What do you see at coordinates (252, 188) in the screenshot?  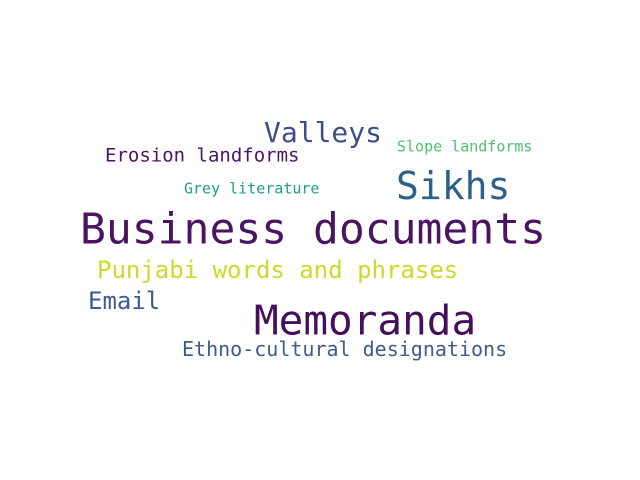 I see `word-grey-literature: Grey literature` at bounding box center [252, 188].